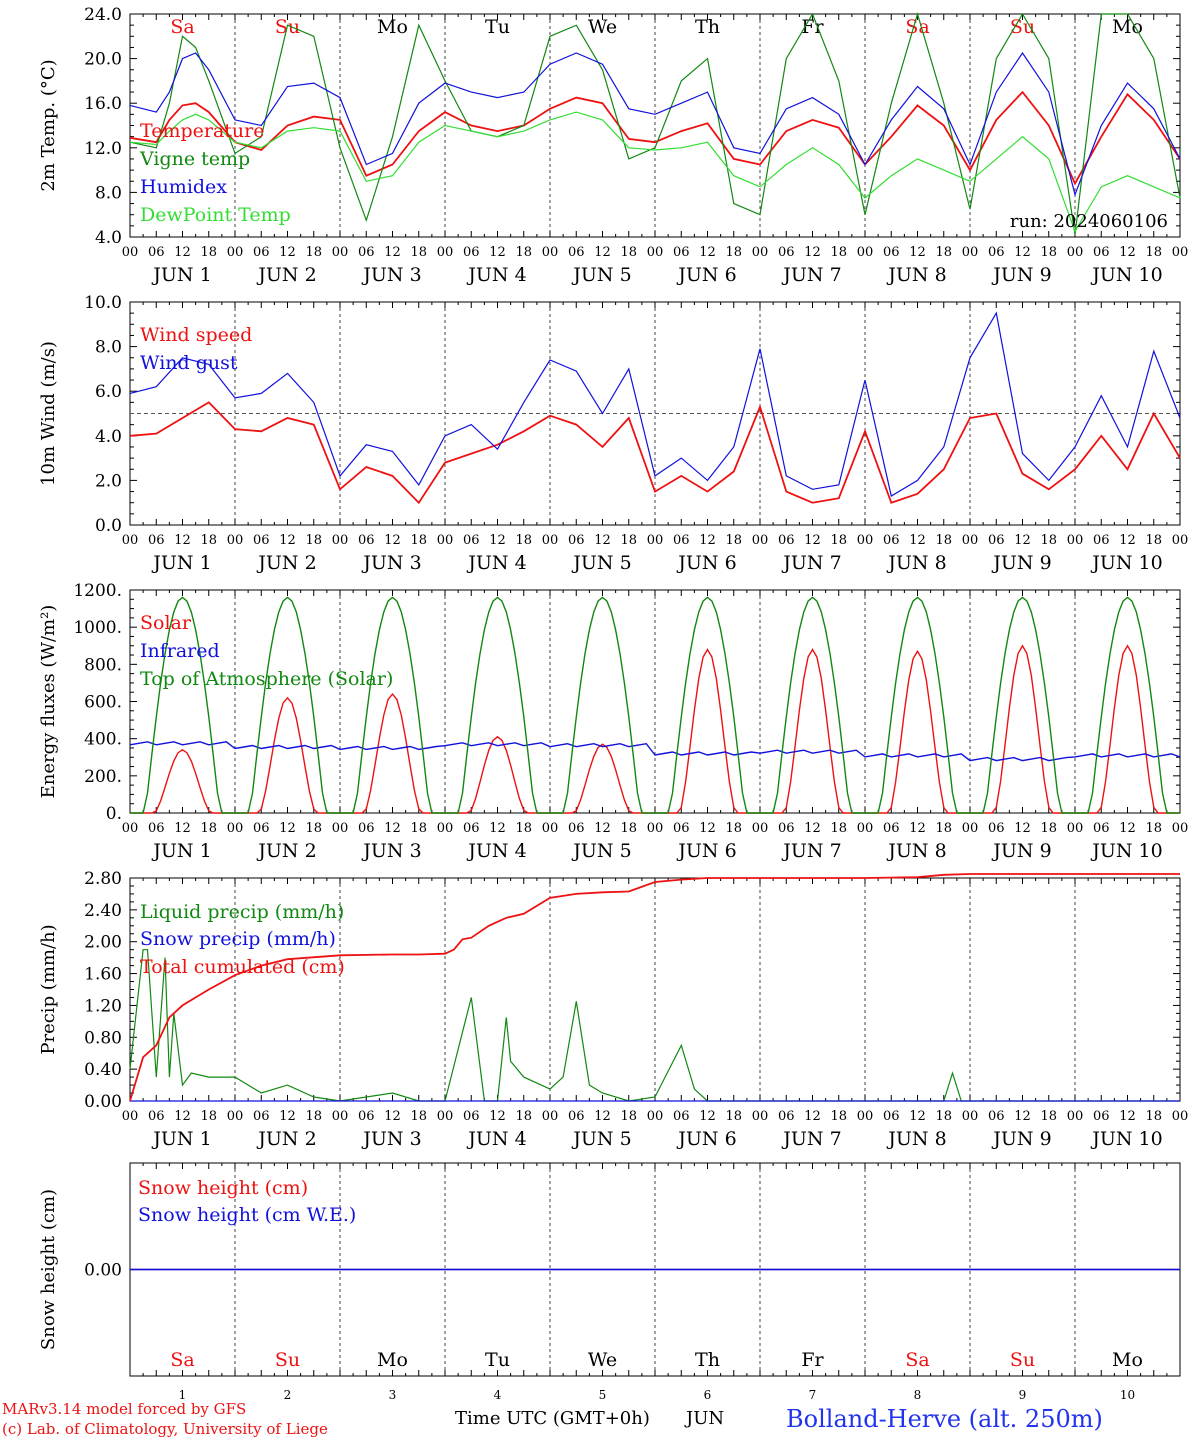  Describe the element at coordinates (242, 967) in the screenshot. I see `legend-entry: Total cumulated (cm)` at that location.